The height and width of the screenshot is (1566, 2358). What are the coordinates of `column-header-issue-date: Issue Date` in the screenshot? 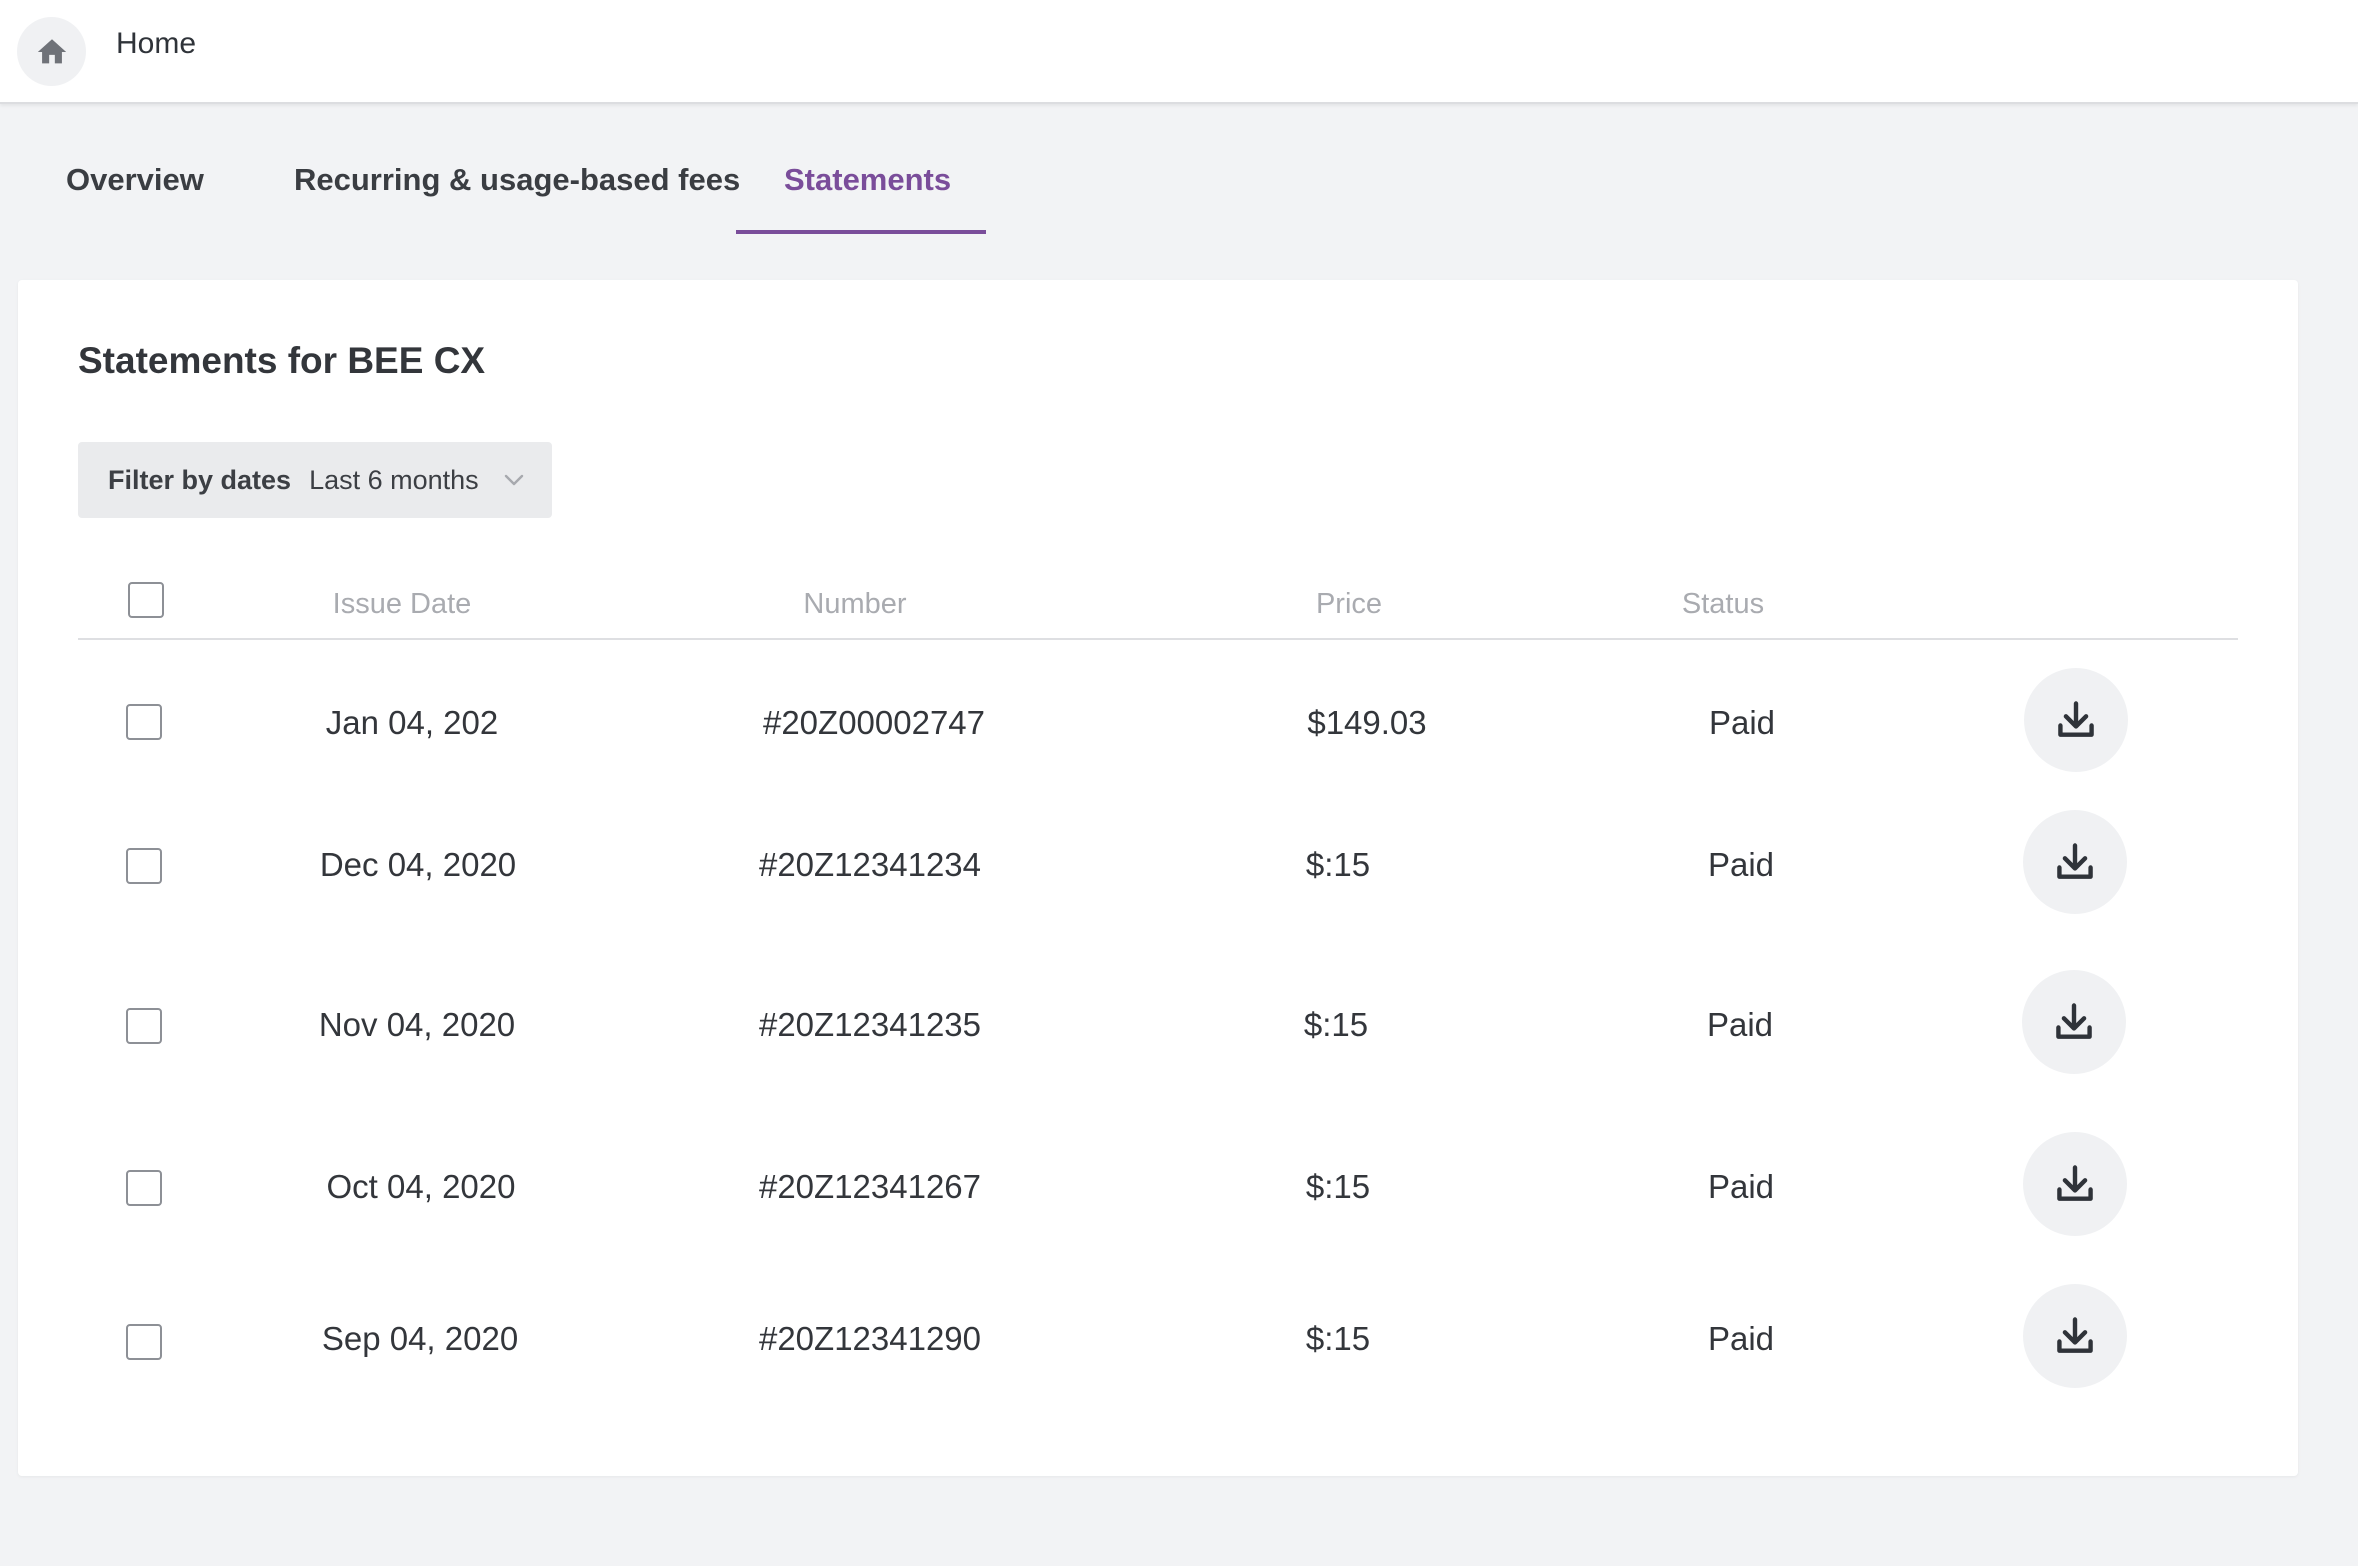 It's located at (402, 604).